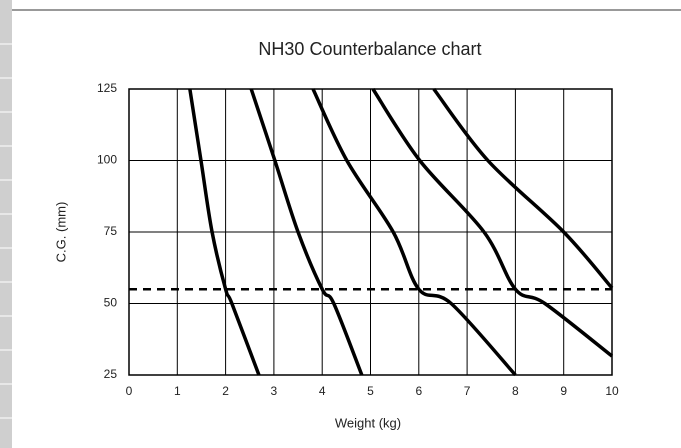  Describe the element at coordinates (177, 391) in the screenshot. I see `x-tick-label: 1` at that location.